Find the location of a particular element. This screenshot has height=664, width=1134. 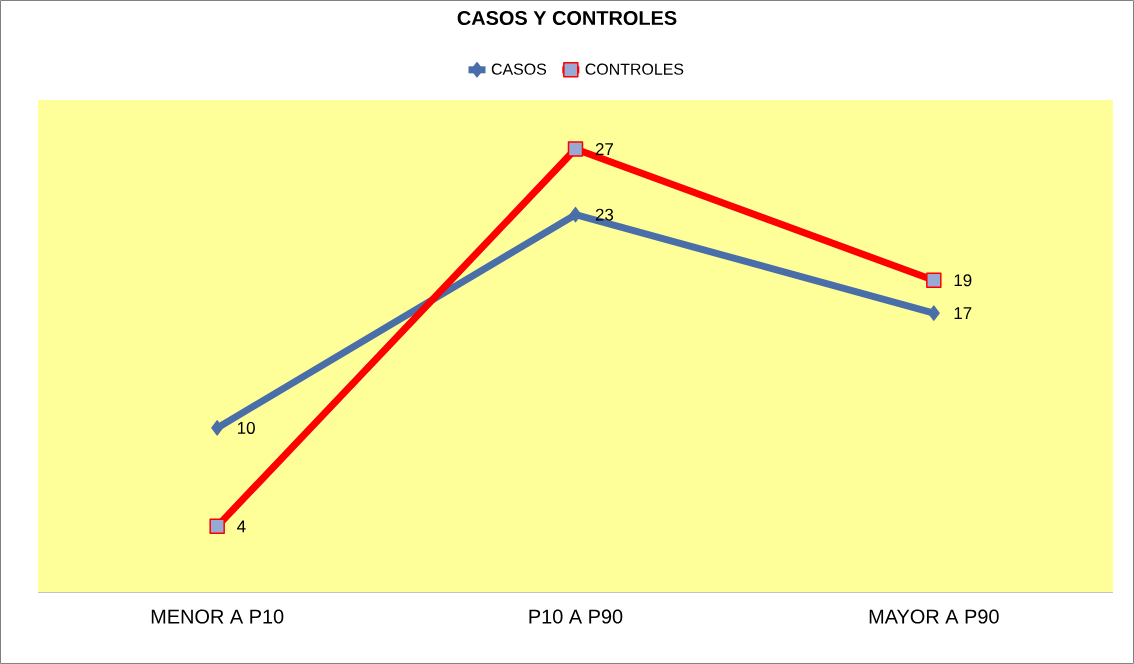

data-label: 17 is located at coordinates (963, 313).